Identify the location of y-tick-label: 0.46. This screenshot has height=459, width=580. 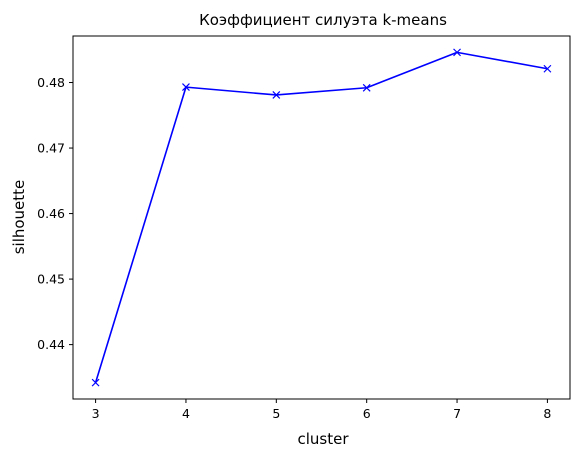
(51, 213).